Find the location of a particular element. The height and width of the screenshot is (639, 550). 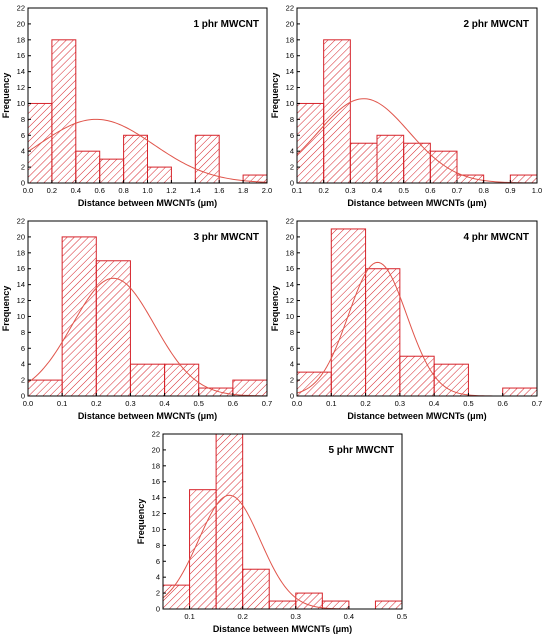

x-tick-label: 1.2 is located at coordinates (171, 190).